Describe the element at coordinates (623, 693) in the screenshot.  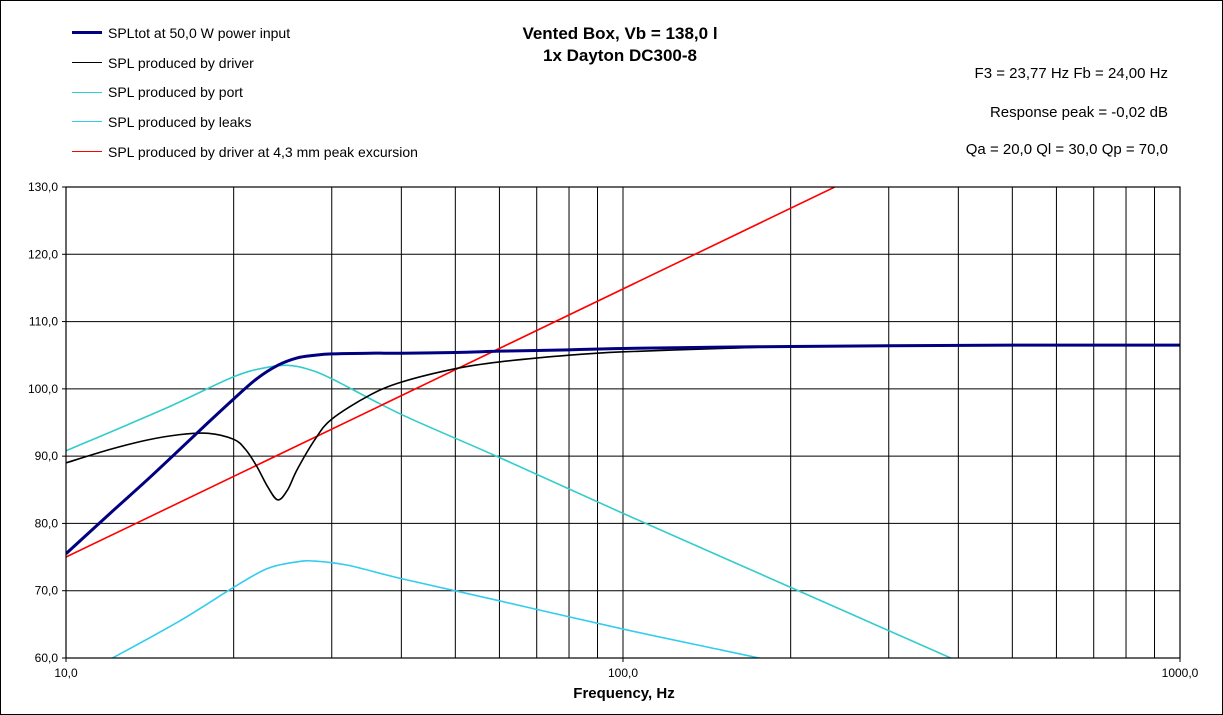
I see `x-axis-label: Frequency, Hz` at that location.